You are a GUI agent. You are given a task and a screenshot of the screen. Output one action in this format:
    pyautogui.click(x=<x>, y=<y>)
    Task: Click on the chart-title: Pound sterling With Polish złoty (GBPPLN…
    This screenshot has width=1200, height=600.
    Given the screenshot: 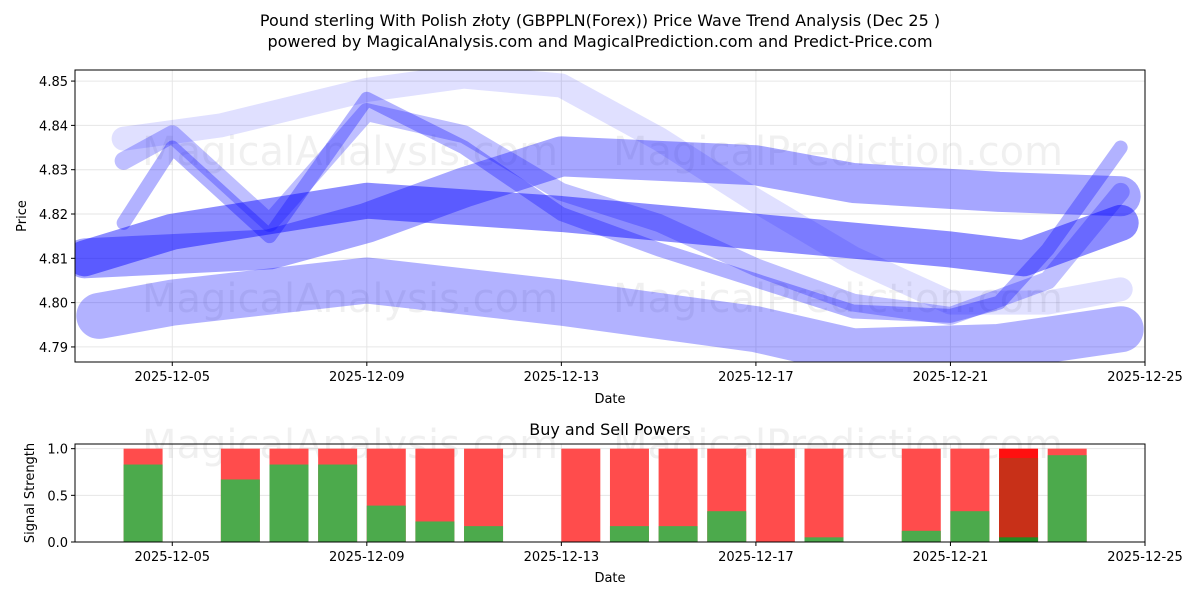 What is the action you would take?
    pyautogui.click(x=600, y=20)
    